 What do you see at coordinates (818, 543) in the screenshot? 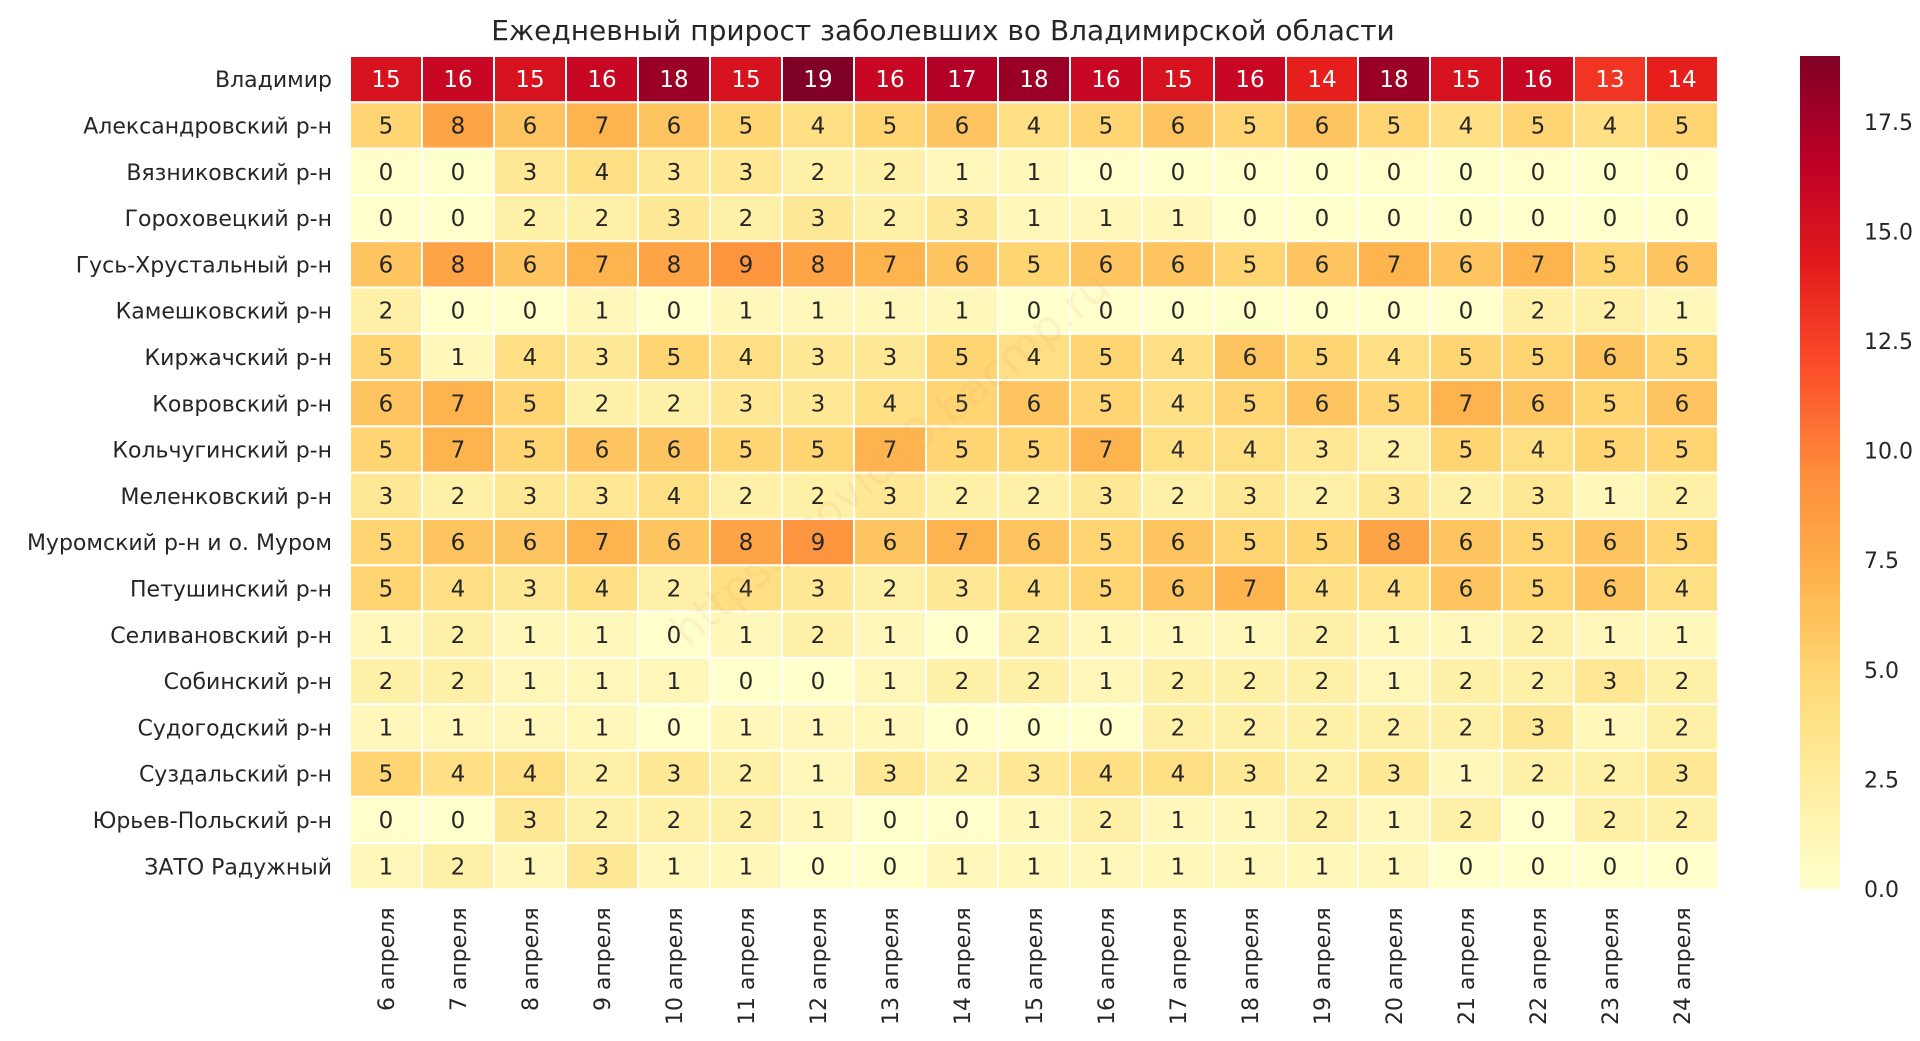
I see `cell-value: 9` at bounding box center [818, 543].